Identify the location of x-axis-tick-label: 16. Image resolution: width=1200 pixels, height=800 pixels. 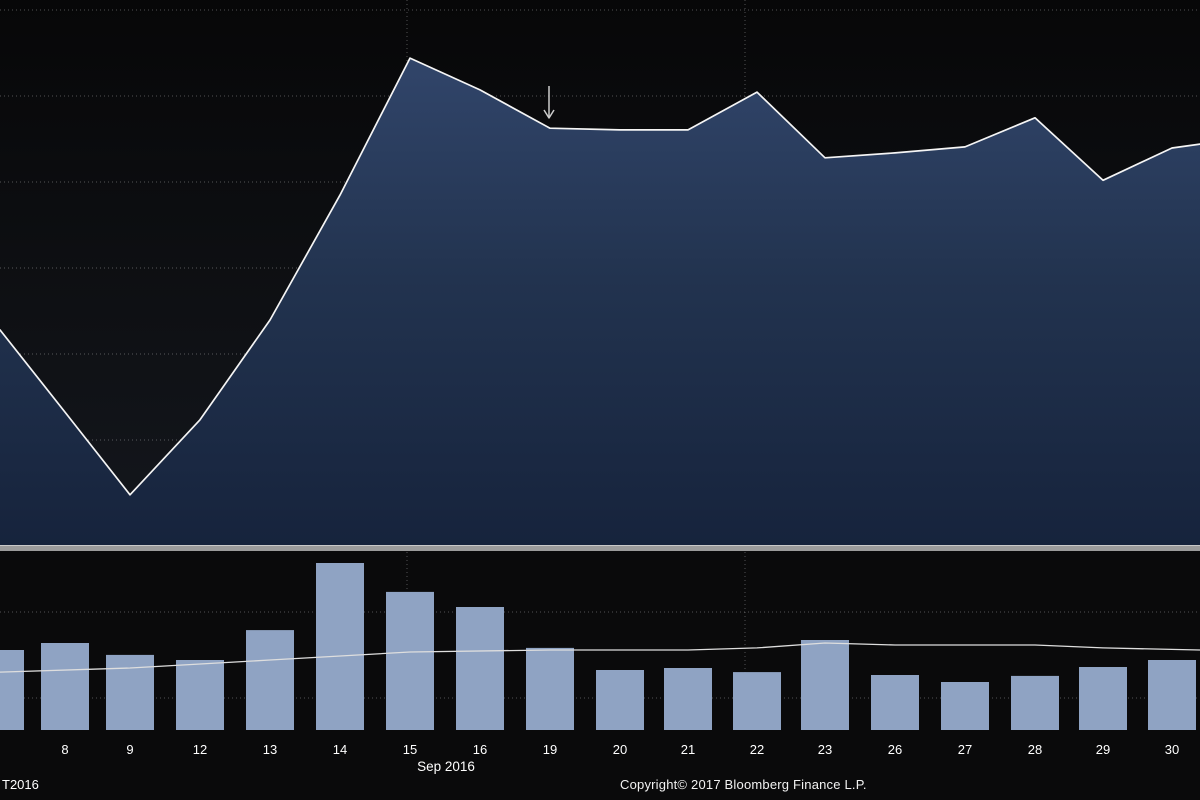
(480, 749).